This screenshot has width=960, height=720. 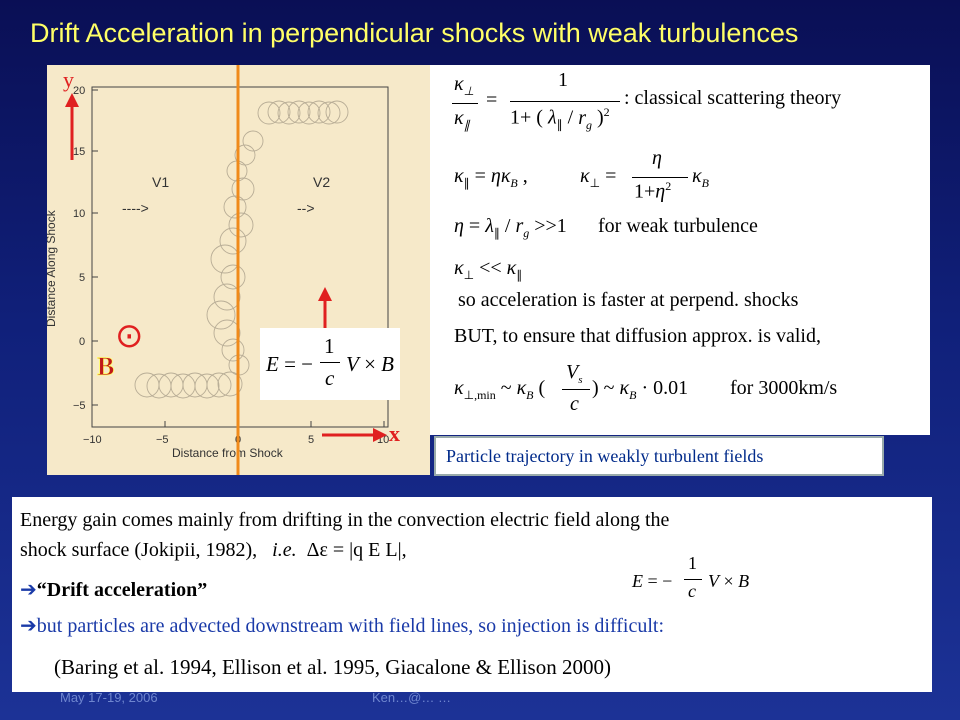 I want to click on v1-arrow-text: ---->, so click(x=135, y=208).